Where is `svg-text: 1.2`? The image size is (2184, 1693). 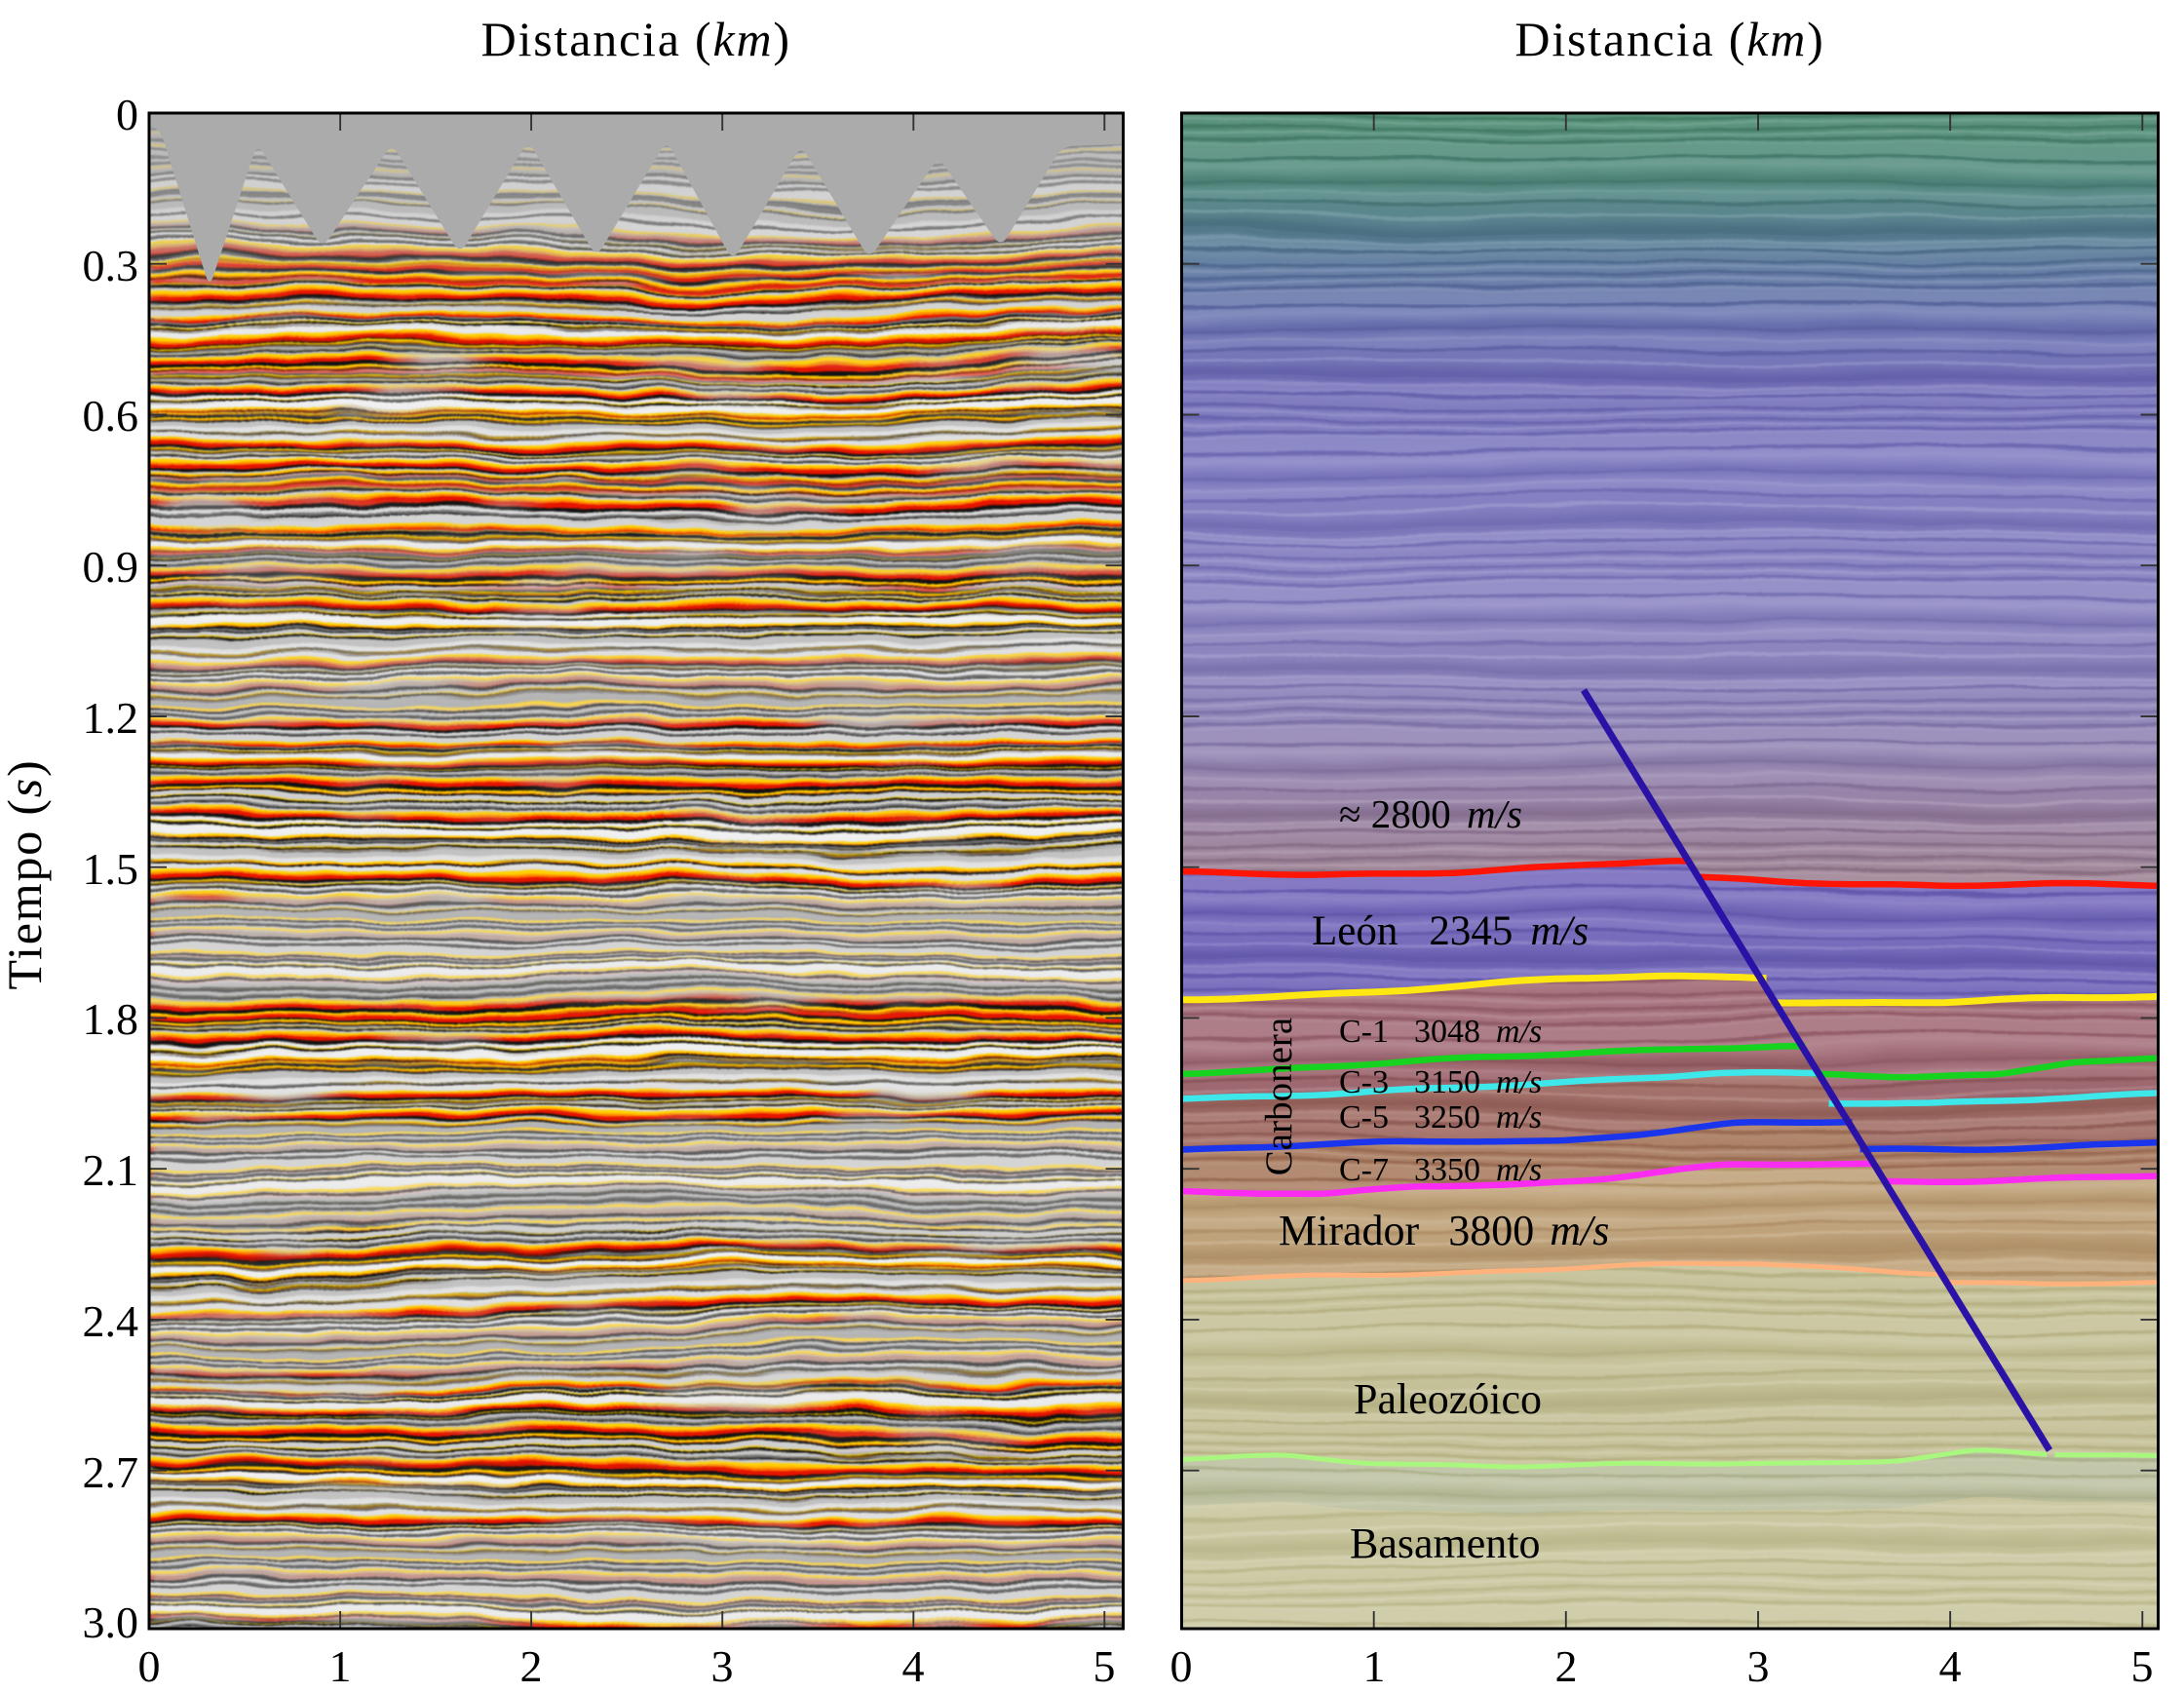 svg-text: 1.2 is located at coordinates (111, 718).